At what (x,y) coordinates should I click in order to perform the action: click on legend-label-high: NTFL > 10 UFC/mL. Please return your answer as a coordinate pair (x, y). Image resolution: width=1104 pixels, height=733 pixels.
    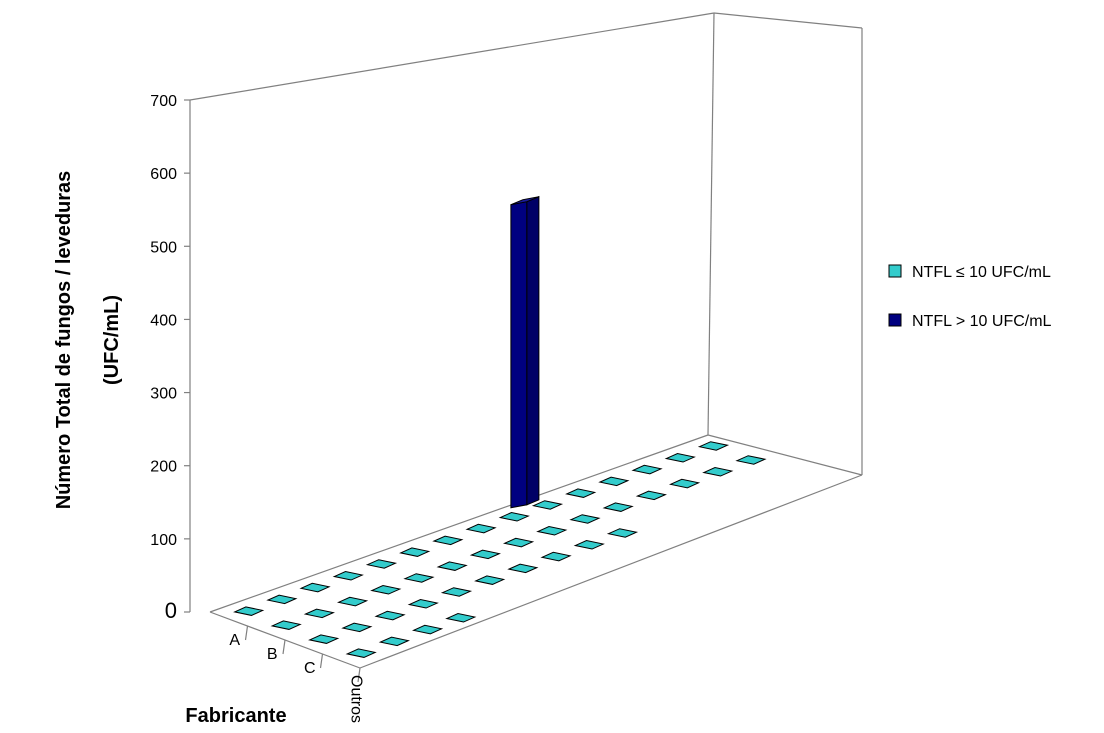
    Looking at the image, I should click on (982, 321).